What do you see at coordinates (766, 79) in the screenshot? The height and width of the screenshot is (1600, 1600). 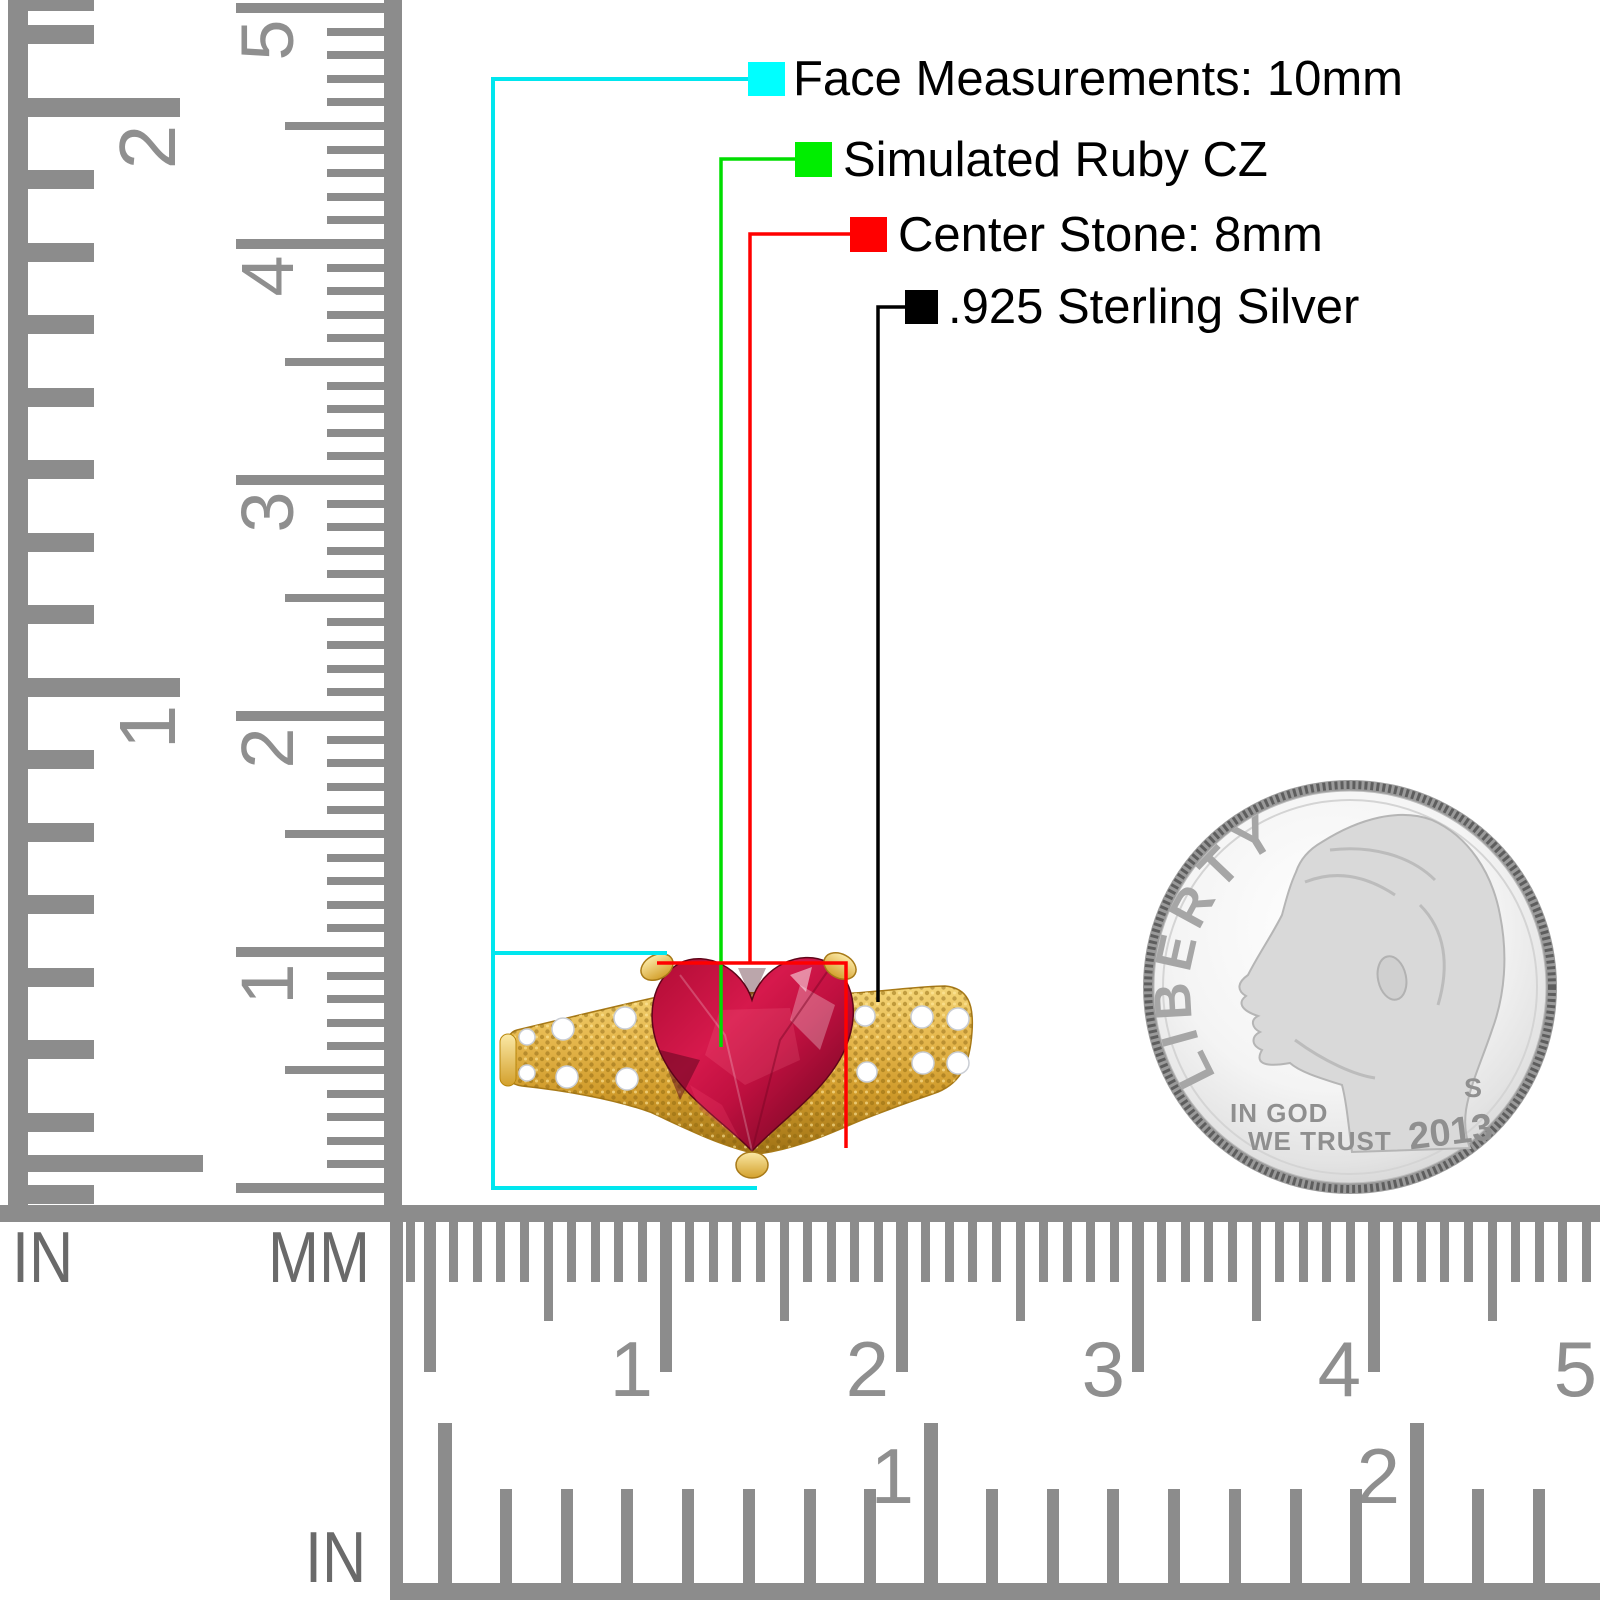 I see `legend-swatch-face-measurements` at bounding box center [766, 79].